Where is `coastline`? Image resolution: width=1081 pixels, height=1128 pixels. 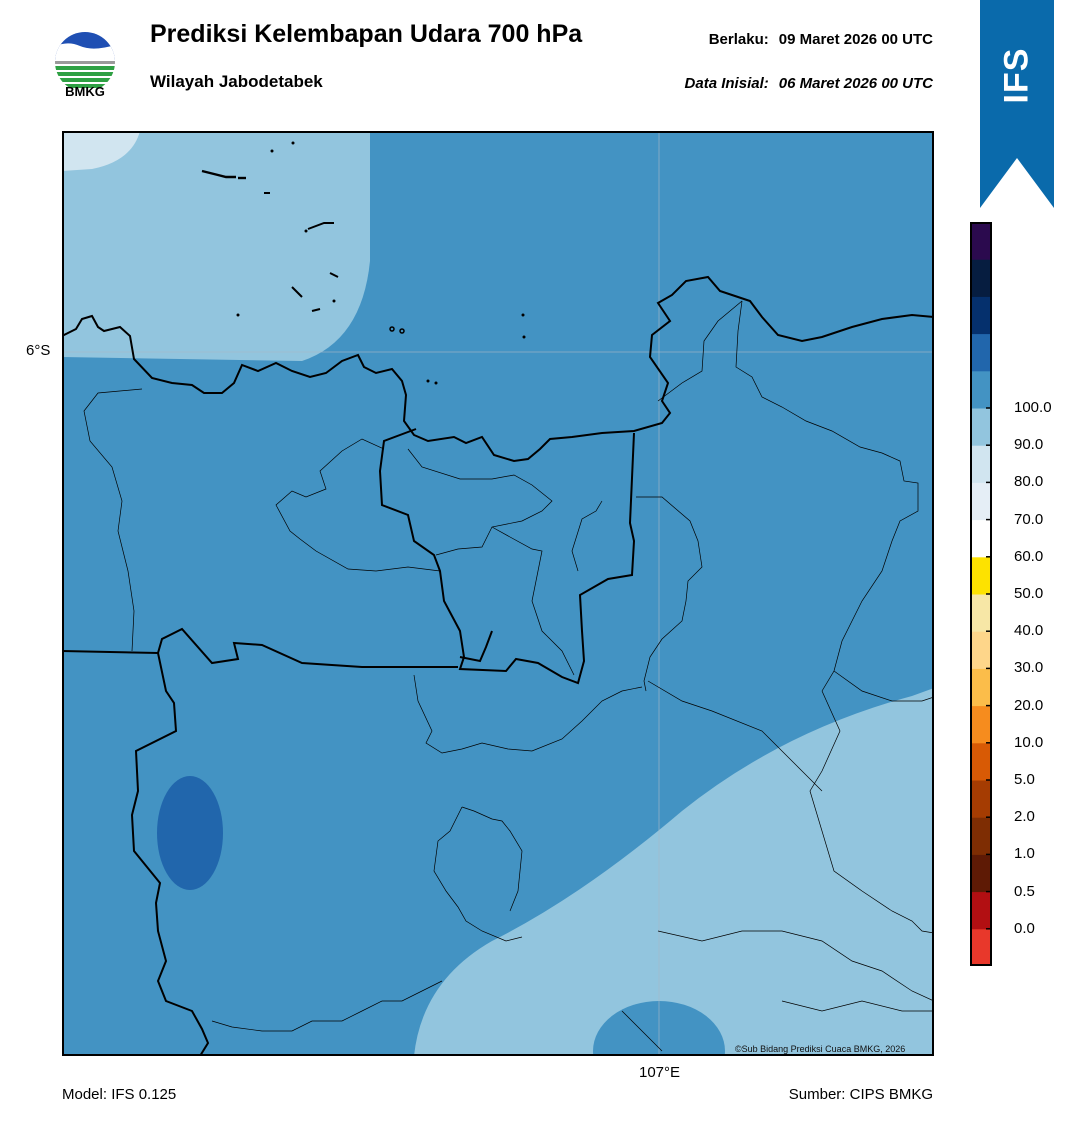 coastline is located at coordinates (498, 369).